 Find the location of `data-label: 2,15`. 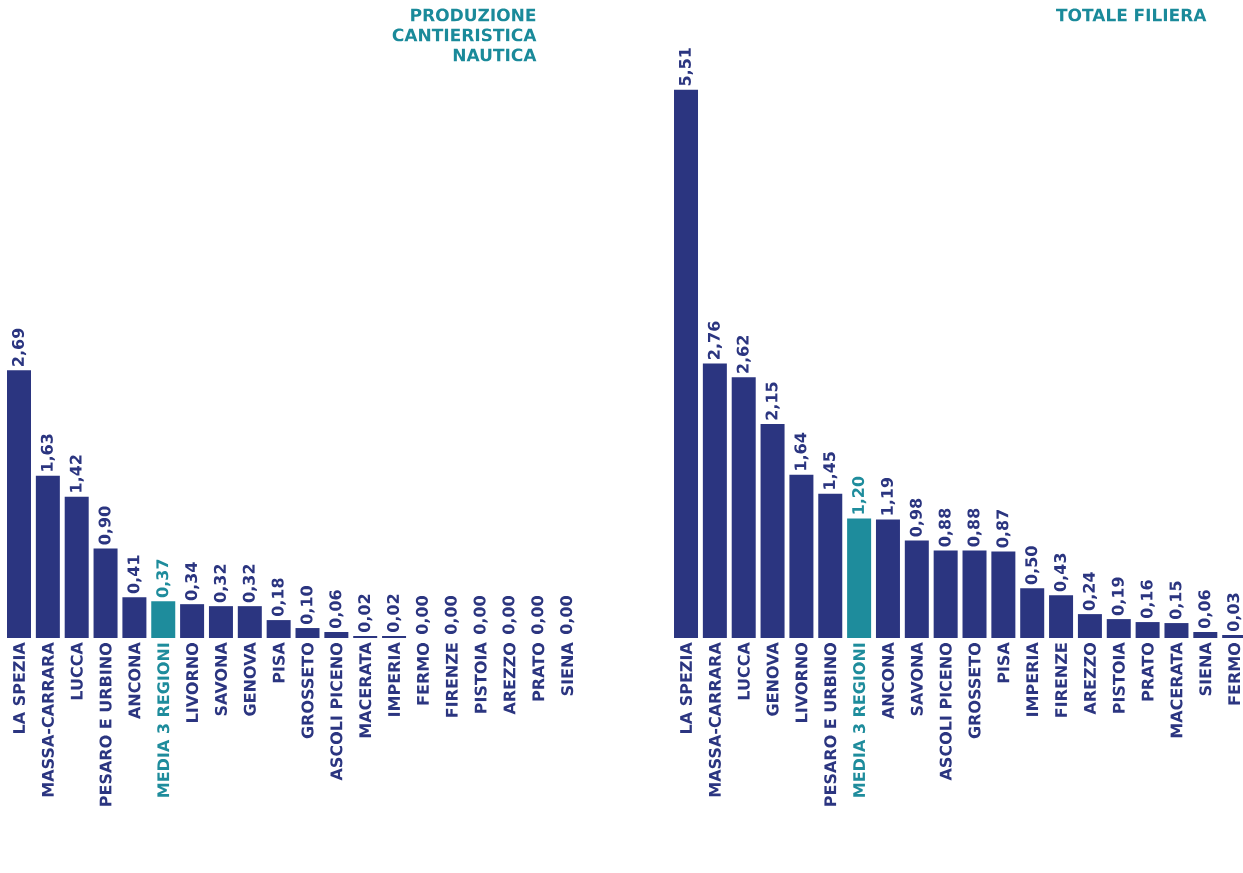

data-label: 2,15 is located at coordinates (772, 401).